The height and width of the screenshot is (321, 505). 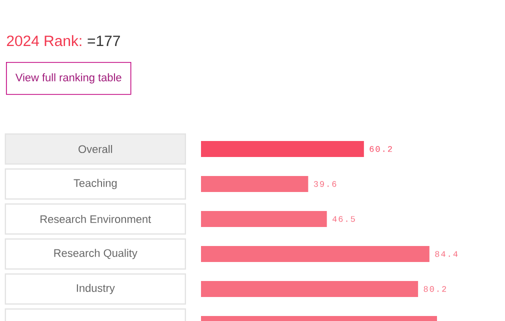 I want to click on data-label: 39.6, so click(x=325, y=184).